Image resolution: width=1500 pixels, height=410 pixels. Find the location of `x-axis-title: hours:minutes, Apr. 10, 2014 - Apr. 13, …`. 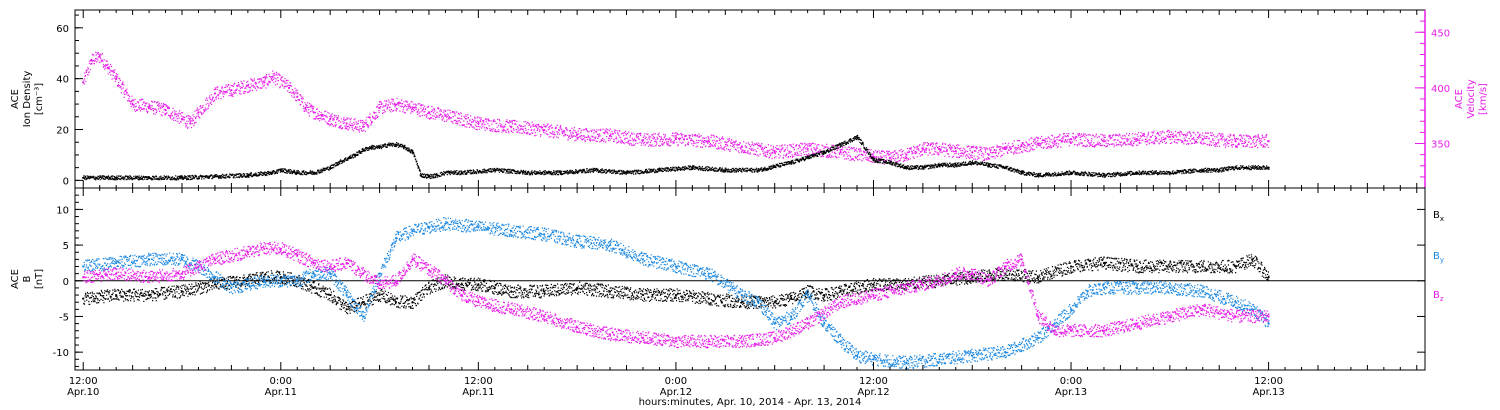

x-axis-title: hours:minutes, Apr. 10, 2014 - Apr. 13, … is located at coordinates (750, 402).